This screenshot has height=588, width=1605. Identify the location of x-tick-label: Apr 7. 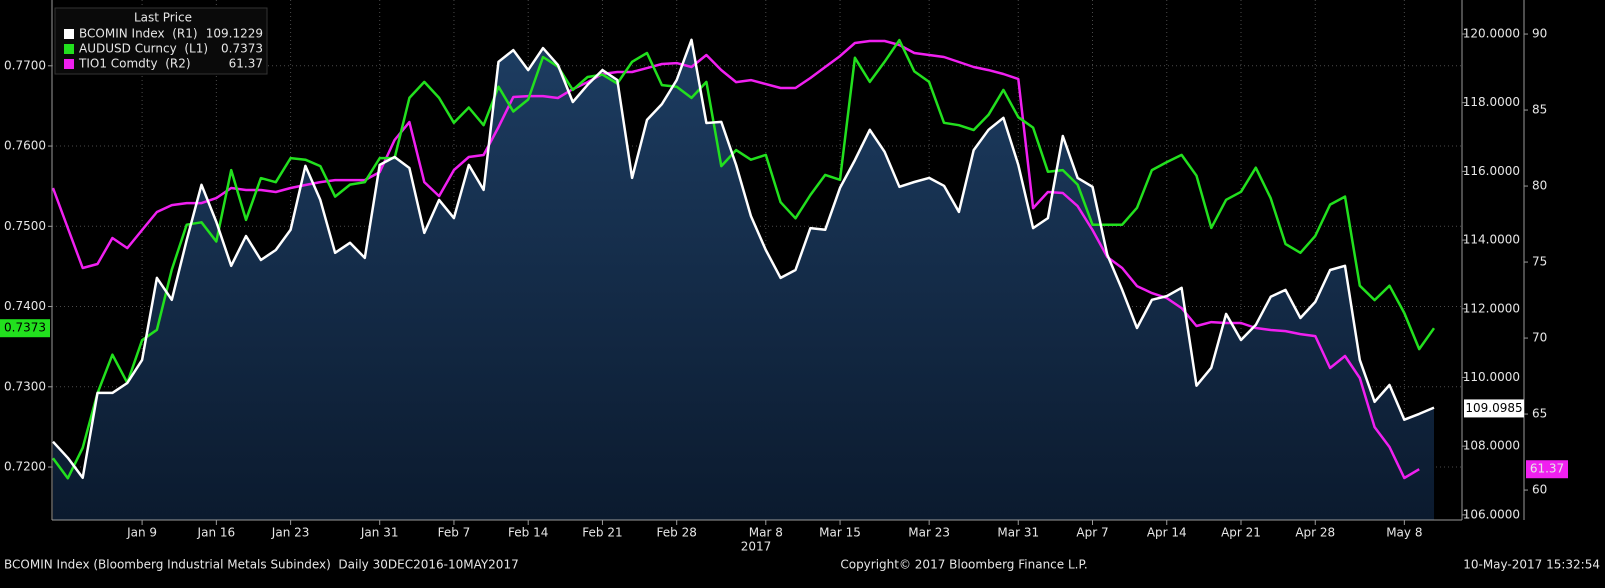
(1092, 533).